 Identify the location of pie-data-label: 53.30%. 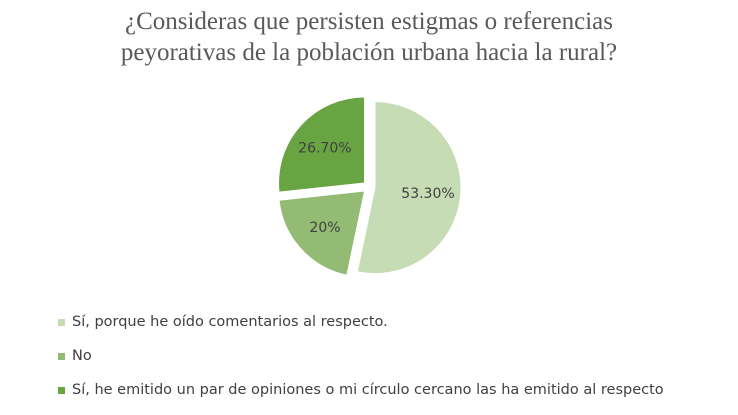
(427, 194).